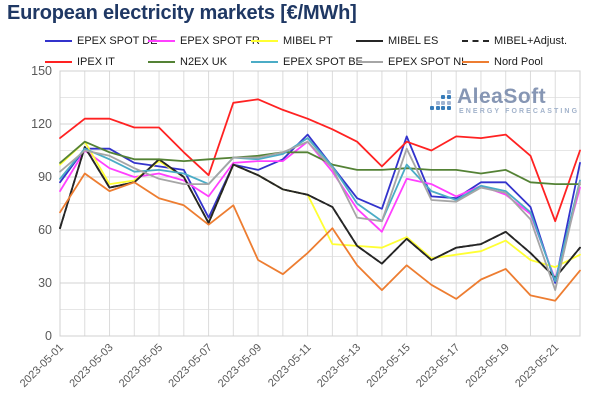  What do you see at coordinates (204, 62) in the screenshot?
I see `legend-label-n2ex-uk: N2EX UK` at bounding box center [204, 62].